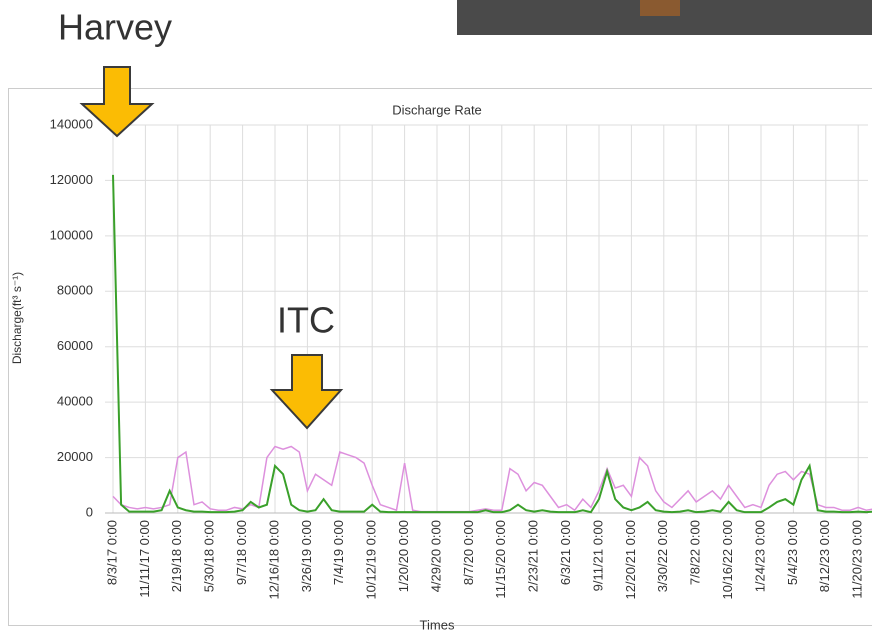  What do you see at coordinates (209, 556) in the screenshot?
I see `x-tick-label: 5/30/18 0:00` at bounding box center [209, 556].